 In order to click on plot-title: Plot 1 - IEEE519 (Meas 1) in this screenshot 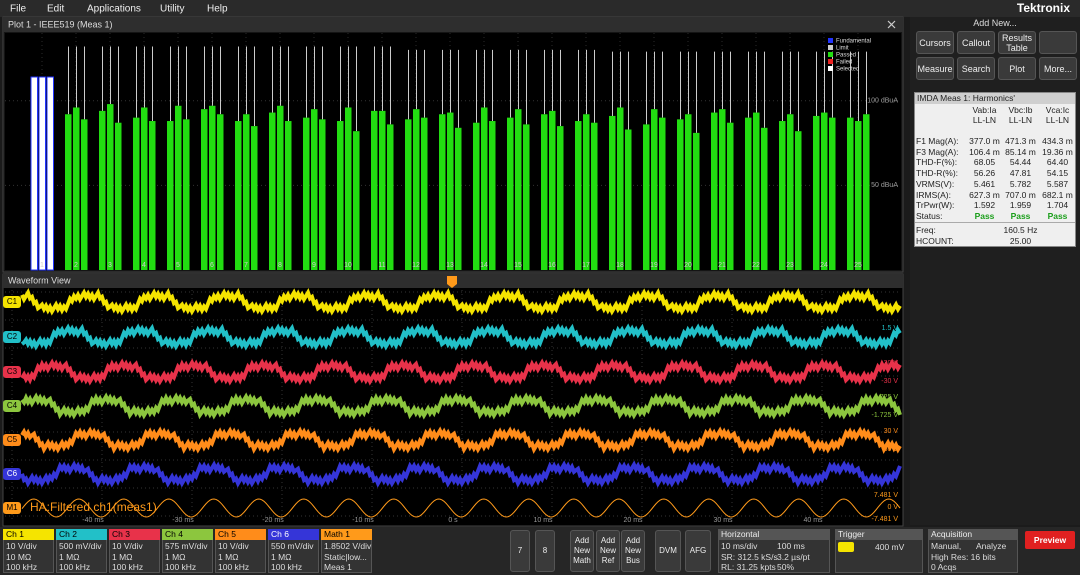, I will do `click(60, 24)`.